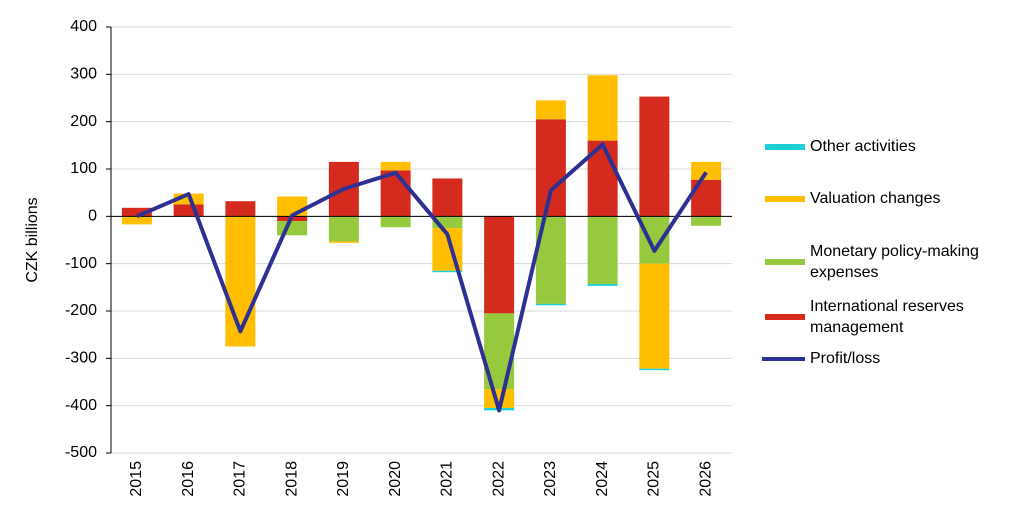 The image size is (1013, 519). Describe the element at coordinates (343, 479) in the screenshot. I see `x-tick-label: 2019` at that location.